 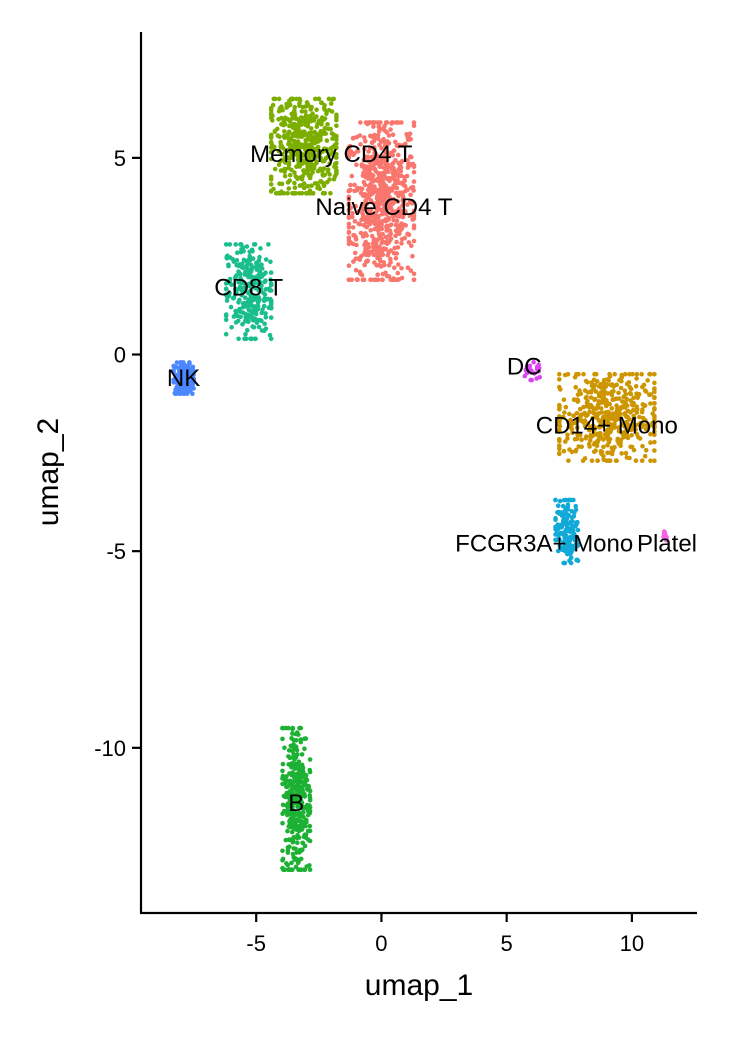 I want to click on y-axis-title: umap_2, so click(x=48, y=472).